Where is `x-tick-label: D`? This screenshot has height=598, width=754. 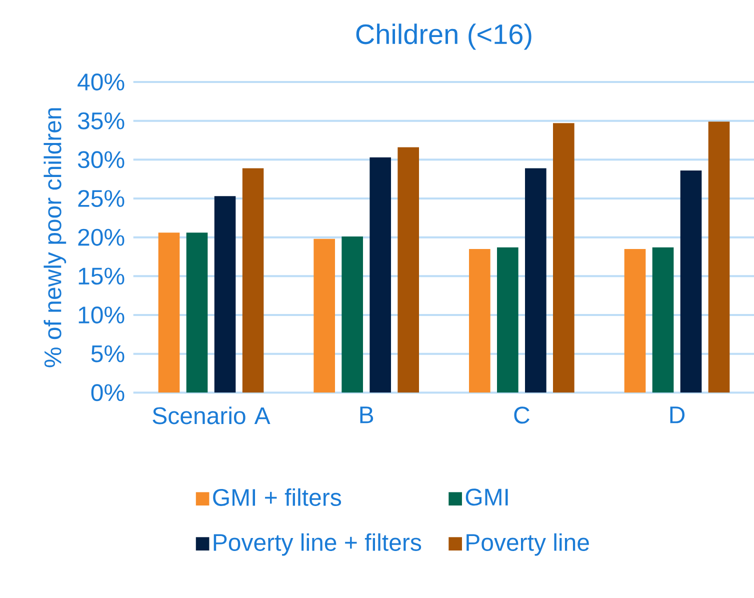
x-tick-label: D is located at coordinates (677, 415).